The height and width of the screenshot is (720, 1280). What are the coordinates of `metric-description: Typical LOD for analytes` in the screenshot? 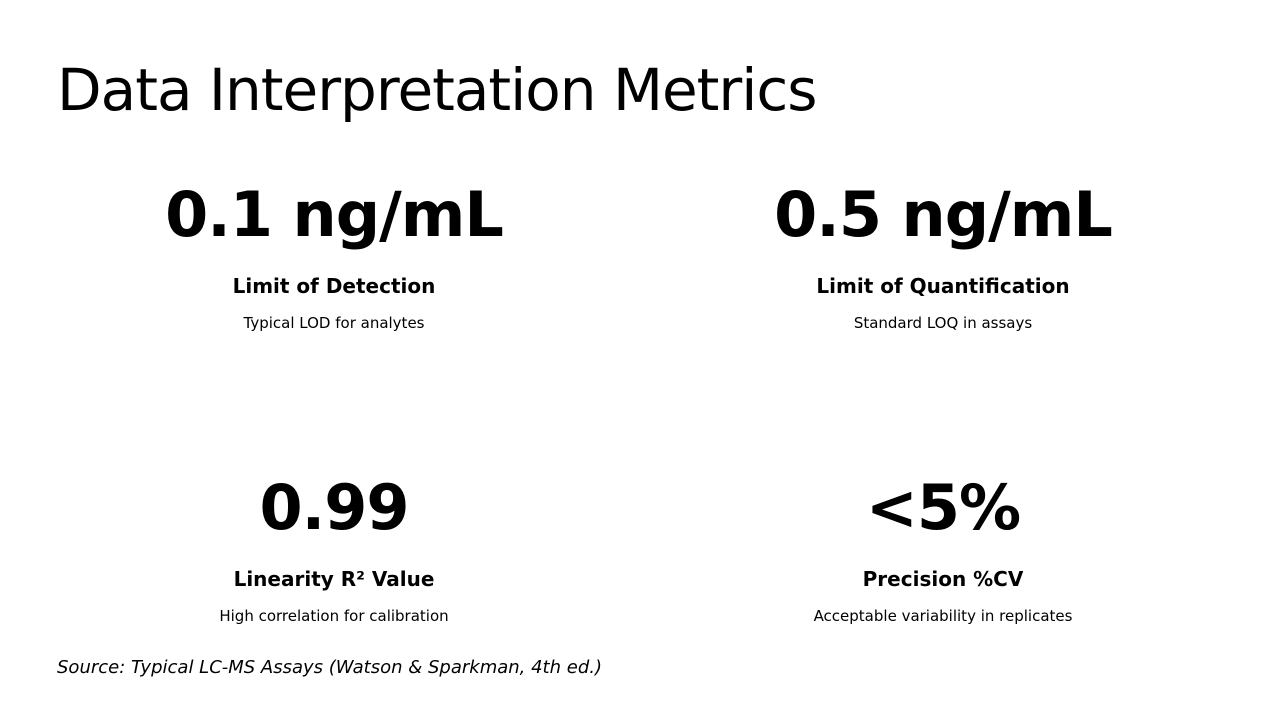 It's located at (334, 323).